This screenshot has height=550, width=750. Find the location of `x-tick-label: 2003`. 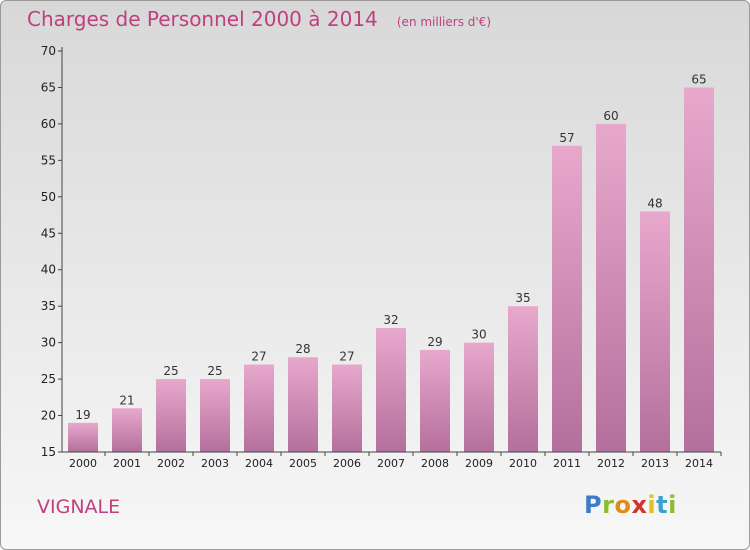

x-tick-label: 2003 is located at coordinates (215, 463).